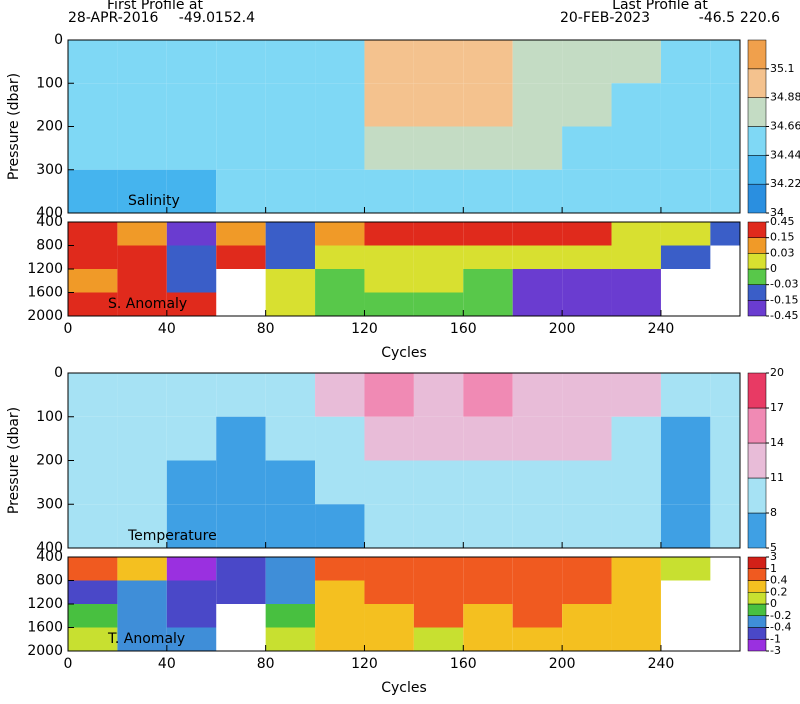  Describe the element at coordinates (45, 269) in the screenshot. I see `y-tick-label: 1200` at that location.